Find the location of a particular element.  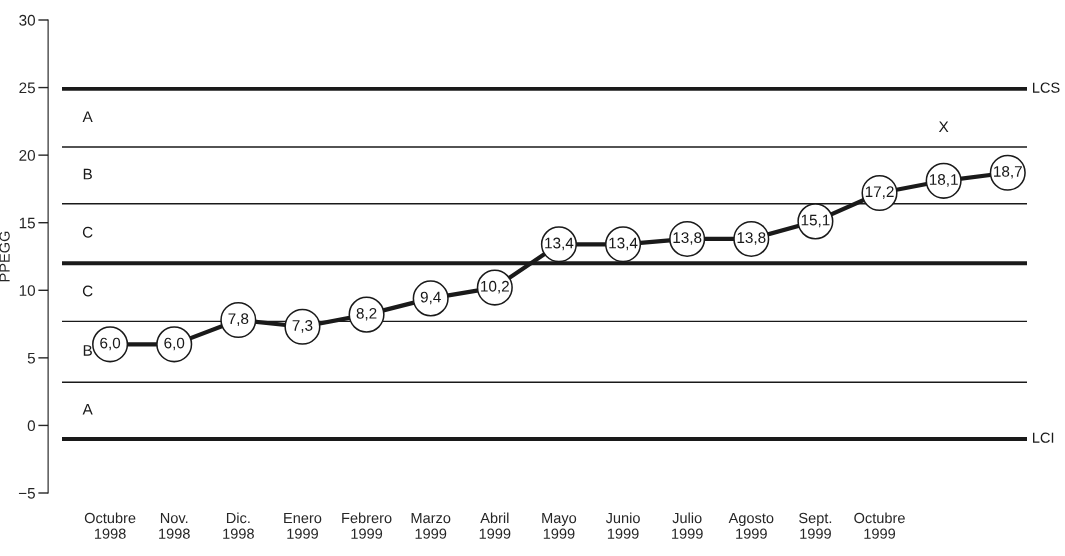

data-label: 8,2 is located at coordinates (366, 314).